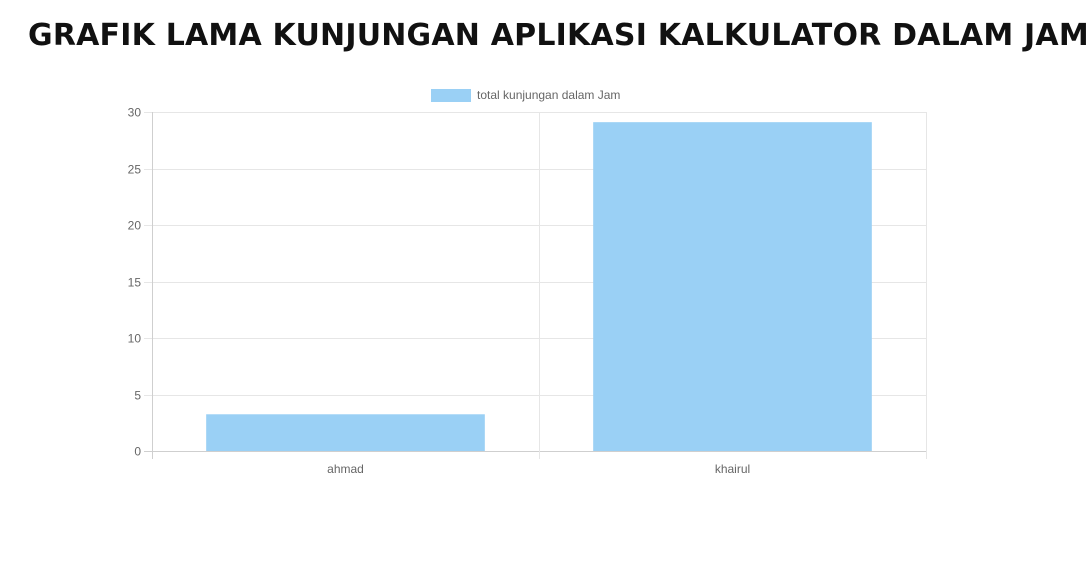 The height and width of the screenshot is (566, 1090). What do you see at coordinates (135, 113) in the screenshot?
I see `y-tick-label: 30` at bounding box center [135, 113].